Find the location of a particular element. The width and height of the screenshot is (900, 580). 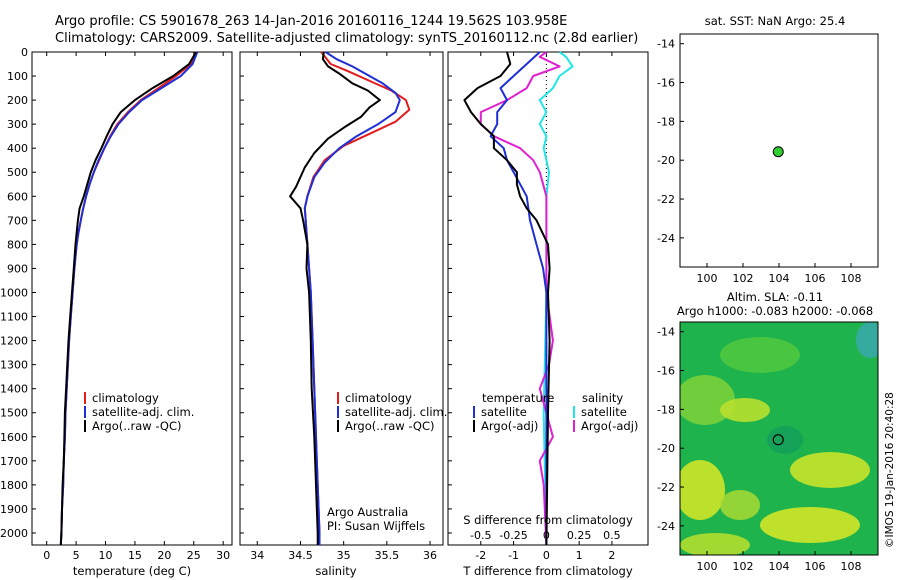

depth-tick-label: 1600 is located at coordinates (14, 437).